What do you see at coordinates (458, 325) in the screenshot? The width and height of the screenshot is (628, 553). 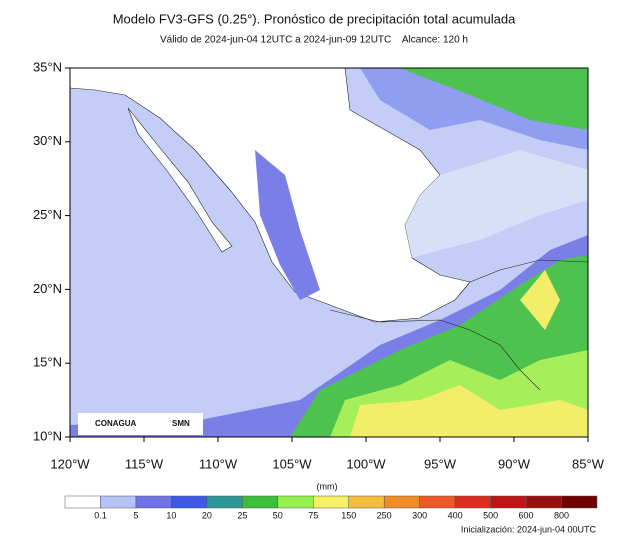 I see `coastline` at bounding box center [458, 325].